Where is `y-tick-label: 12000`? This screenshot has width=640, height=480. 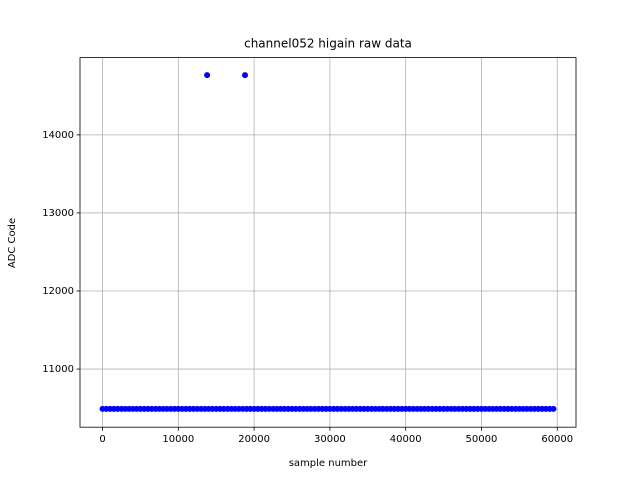
y-tick-label: 12000 is located at coordinates (58, 291).